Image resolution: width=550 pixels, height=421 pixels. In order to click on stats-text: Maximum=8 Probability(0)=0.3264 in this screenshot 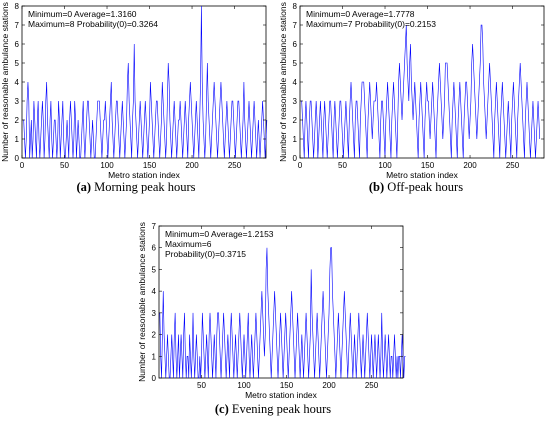, I will do `click(93, 24)`.